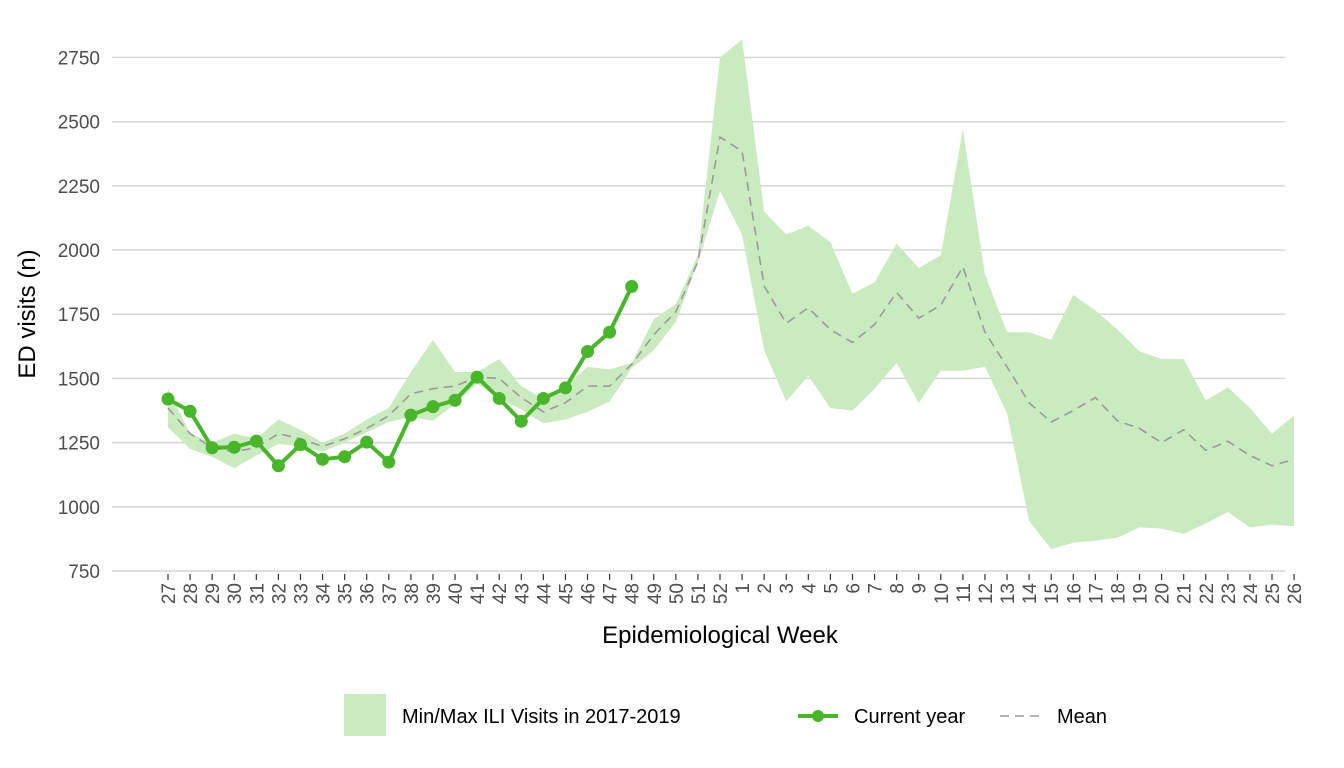 The height and width of the screenshot is (768, 1344). What do you see at coordinates (500, 593) in the screenshot?
I see `x-tick-label: 42` at bounding box center [500, 593].